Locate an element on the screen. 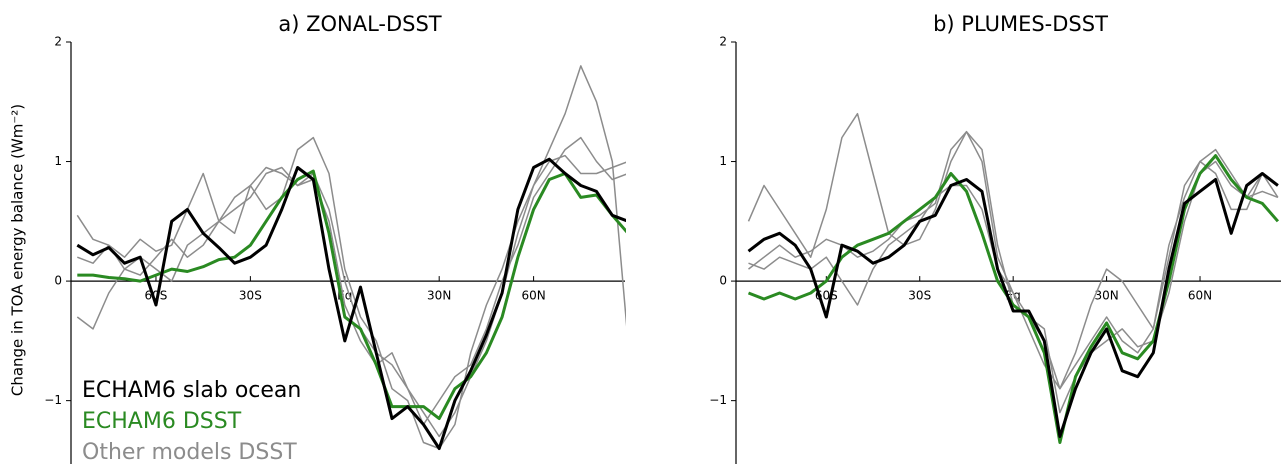 This screenshot has width=1281, height=464. chart-title: b) PLUMES-DSST is located at coordinates (1020, 24).